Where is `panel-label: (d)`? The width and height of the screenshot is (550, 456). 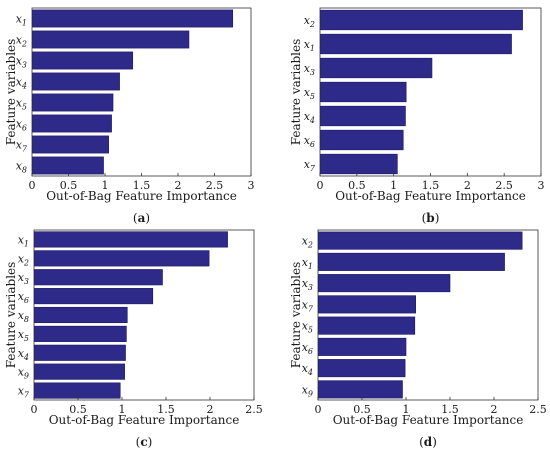 panel-label: (d) is located at coordinates (428, 442).